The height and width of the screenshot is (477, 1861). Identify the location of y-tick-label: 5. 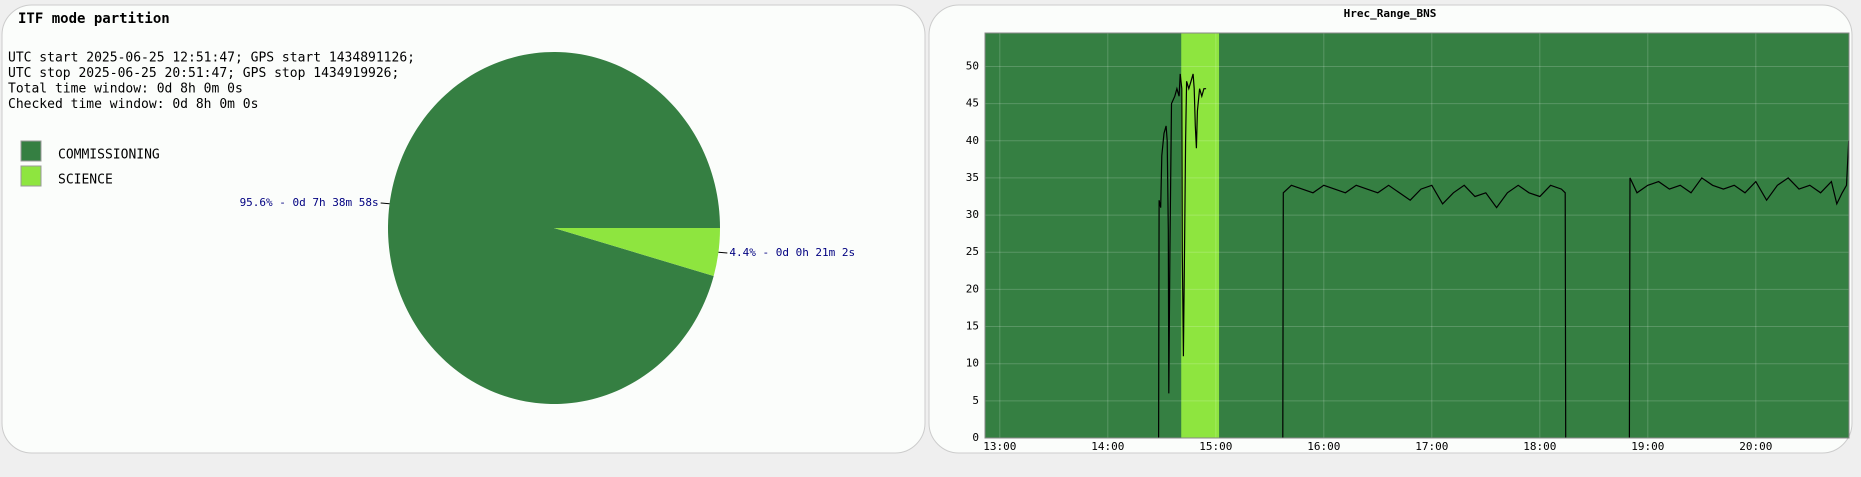
(975, 400).